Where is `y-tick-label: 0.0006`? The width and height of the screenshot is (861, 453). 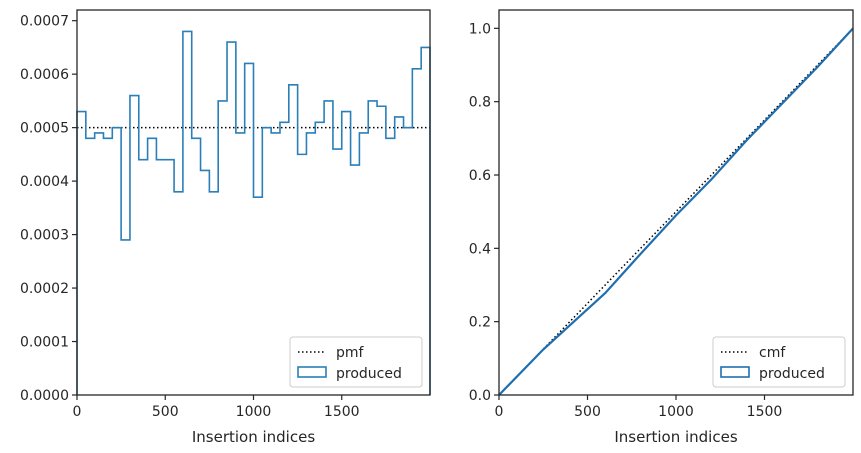 y-tick-label: 0.0006 is located at coordinates (44, 75).